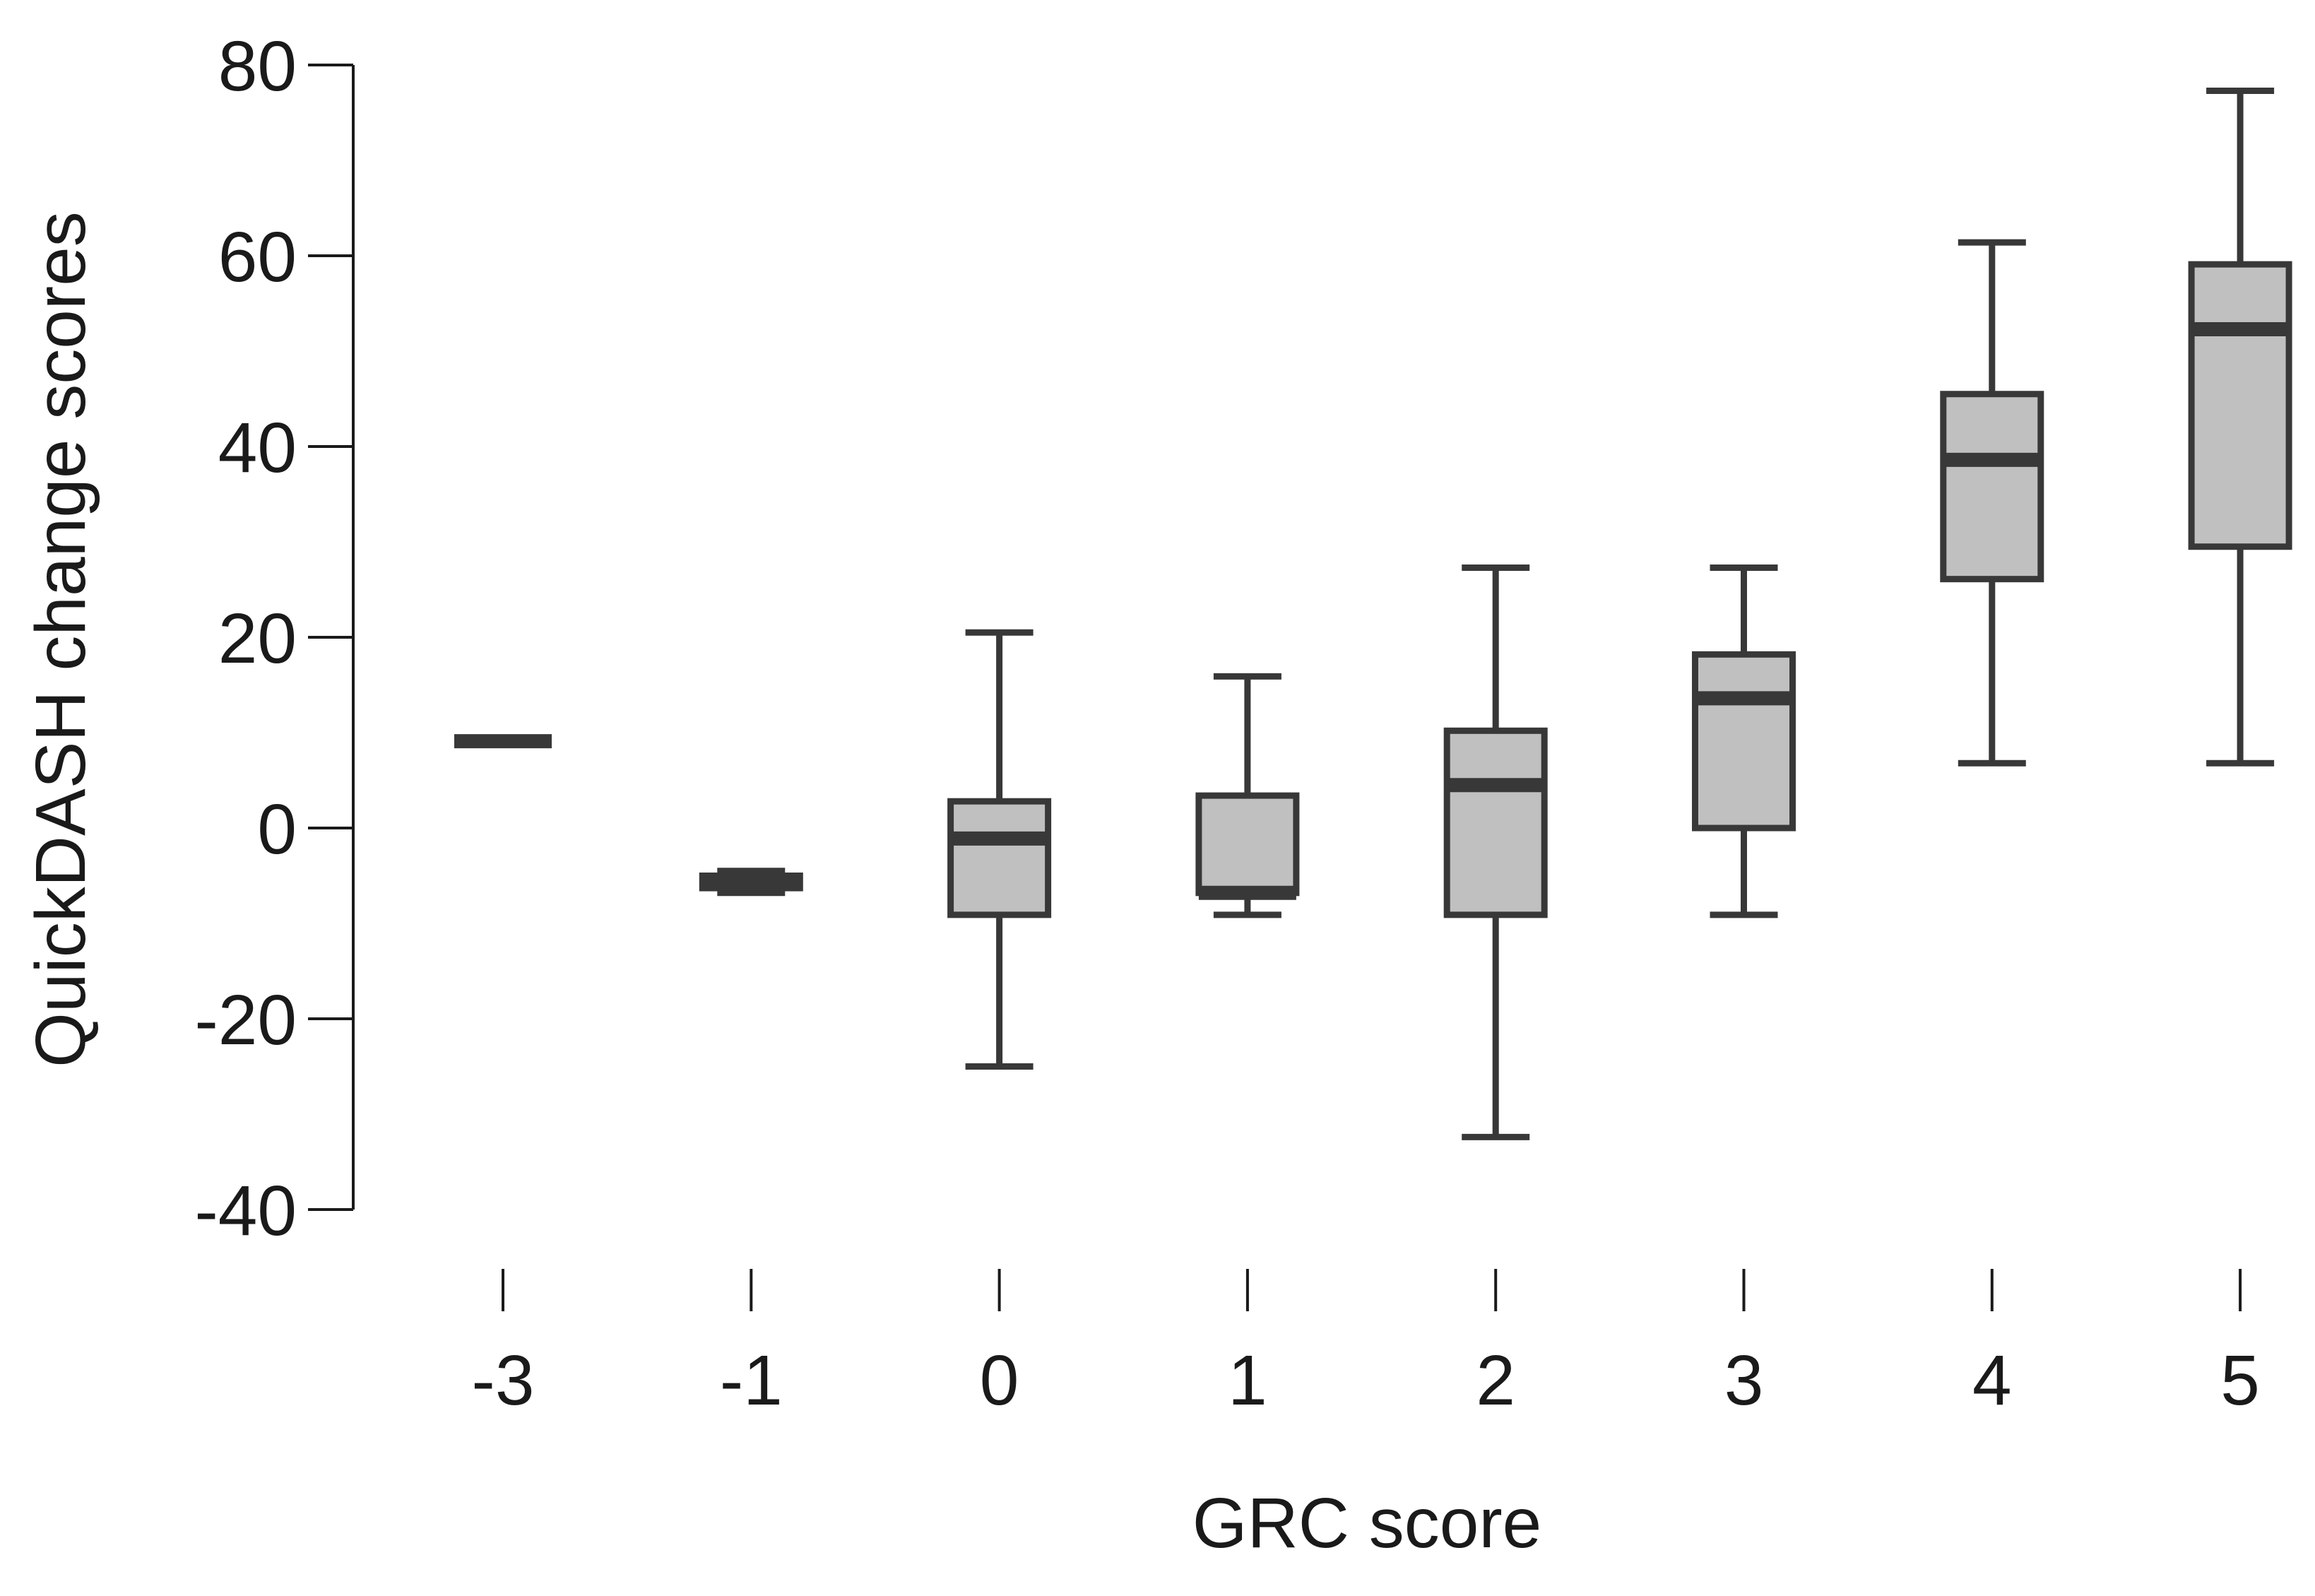  I want to click on x-axis-title: GRC score, so click(1367, 1524).